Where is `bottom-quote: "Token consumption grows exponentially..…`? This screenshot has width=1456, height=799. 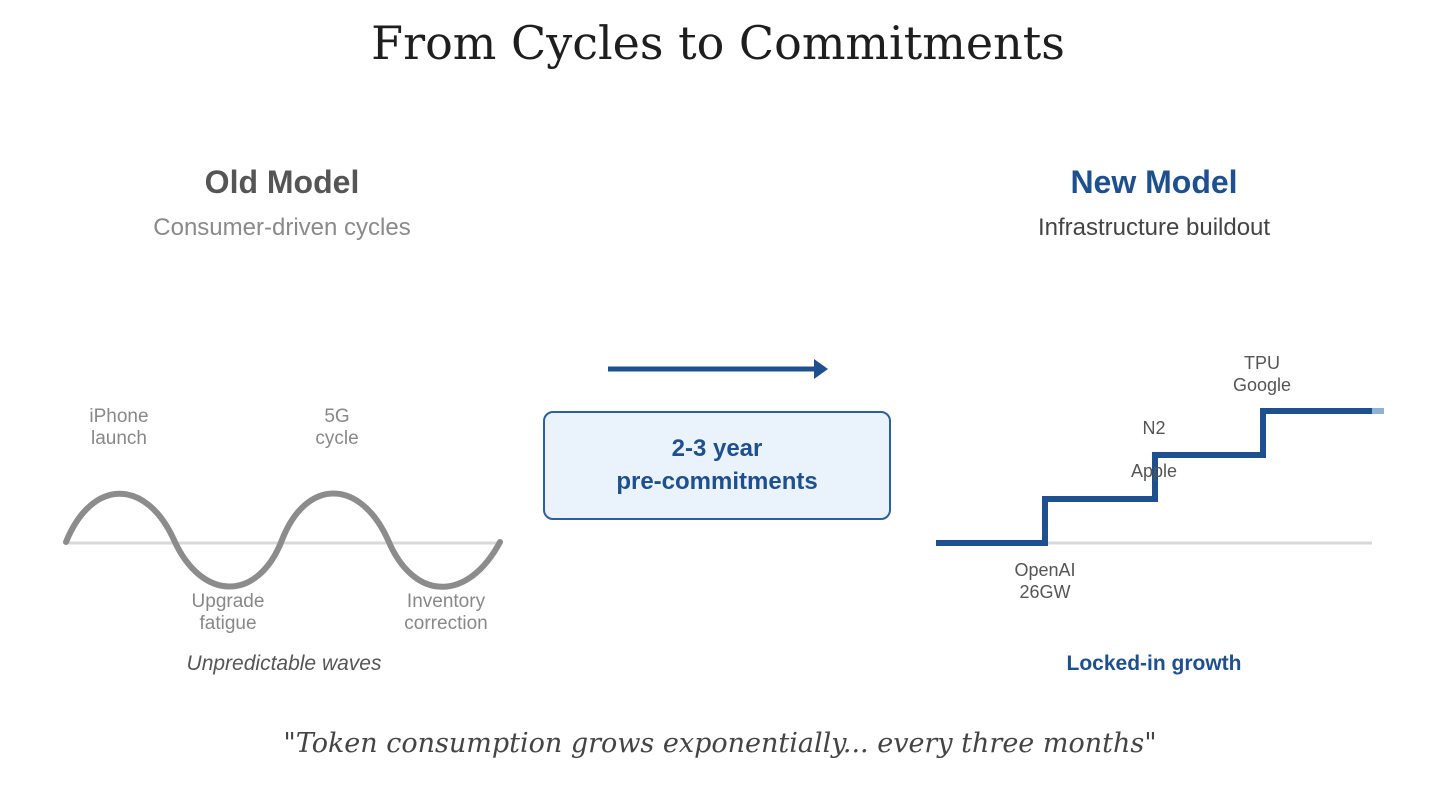
bottom-quote: "Token consumption grows exponentially..… is located at coordinates (720, 743).